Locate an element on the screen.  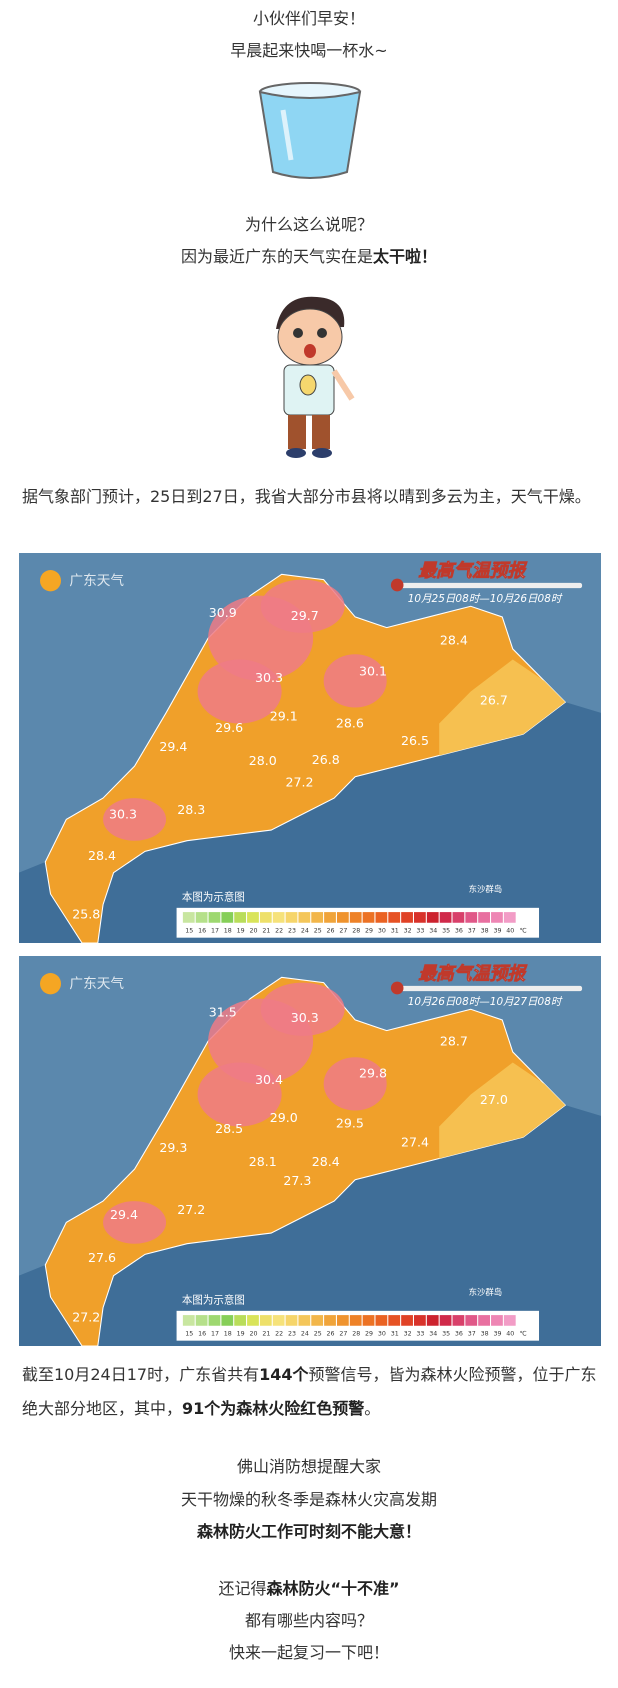
text: 截至10月24日17时，广东省共有 is located at coordinates (141, 1374).